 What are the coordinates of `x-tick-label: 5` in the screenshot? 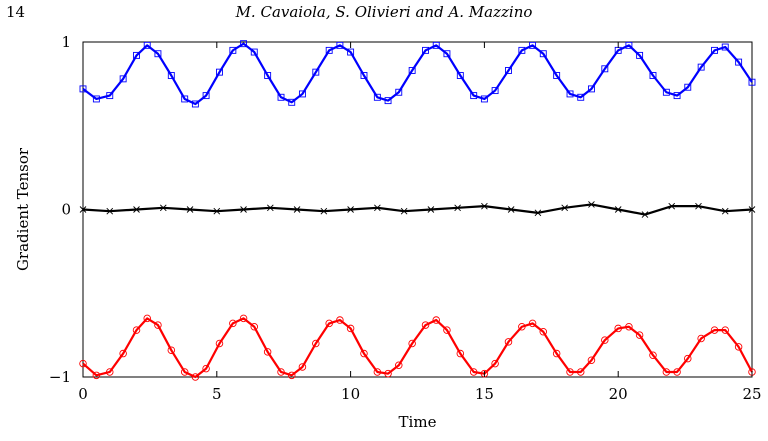 It's located at (217, 394).